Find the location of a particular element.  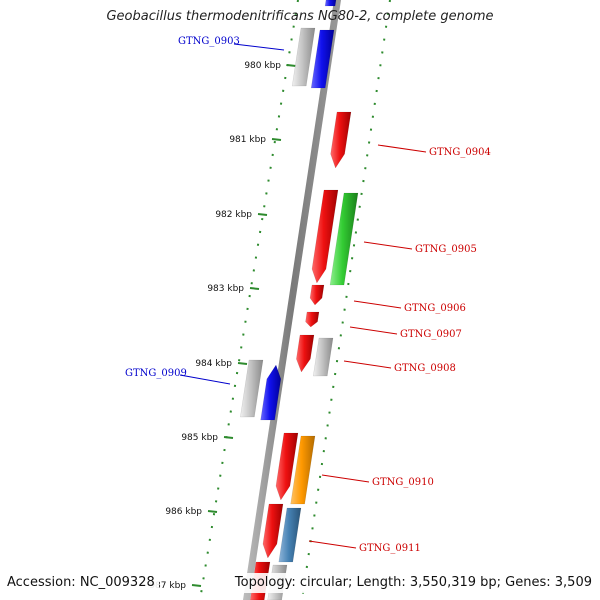

gene-label-gtng_0908: GTNG_0908 is located at coordinates (425, 368).